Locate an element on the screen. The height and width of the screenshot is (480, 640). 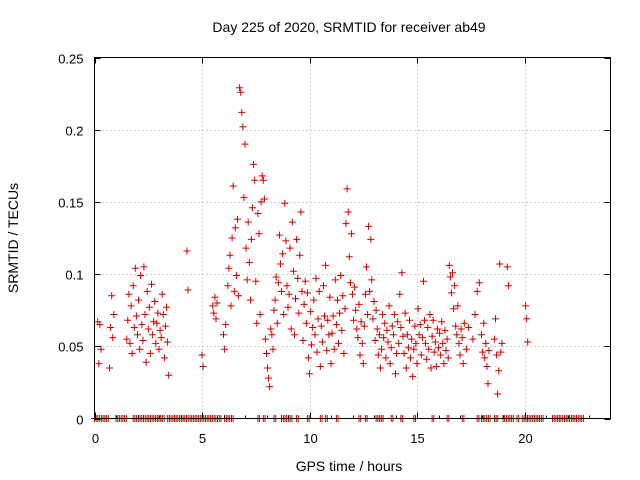
y-tick-label: 0 is located at coordinates (79, 420).